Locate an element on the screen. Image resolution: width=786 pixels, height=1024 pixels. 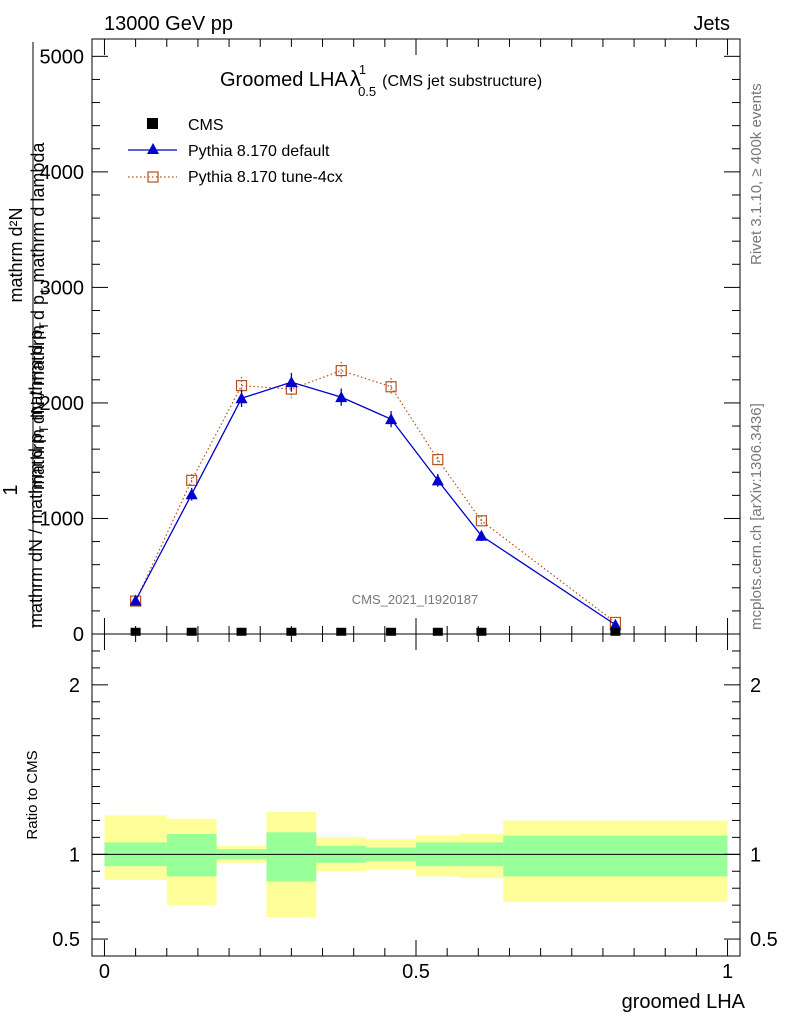
mcplots-label: mcplots.cern.ch [arXiv:1306.3436] is located at coordinates (756, 516).